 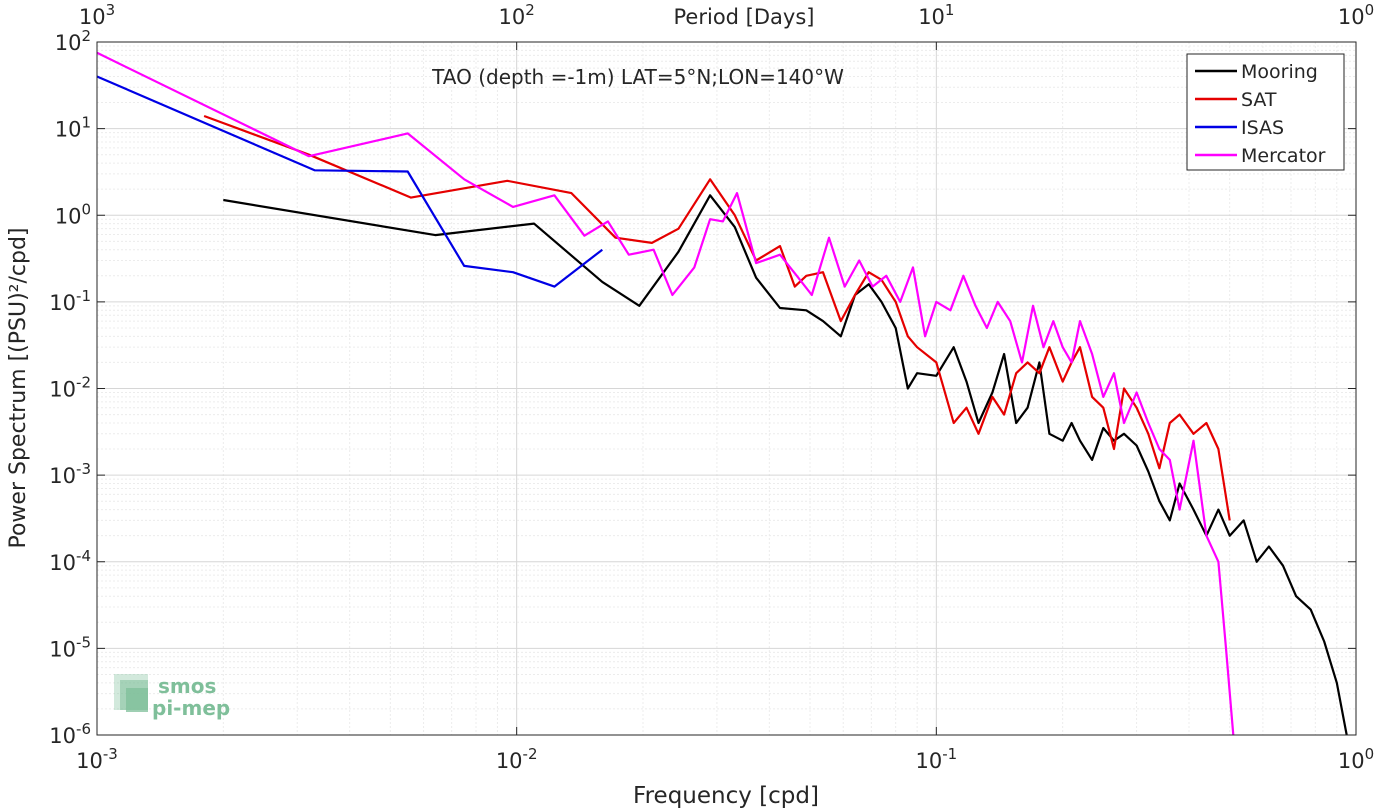 What do you see at coordinates (70, 301) in the screenshot?
I see `y-tick-label: 10⁻¹` at bounding box center [70, 301].